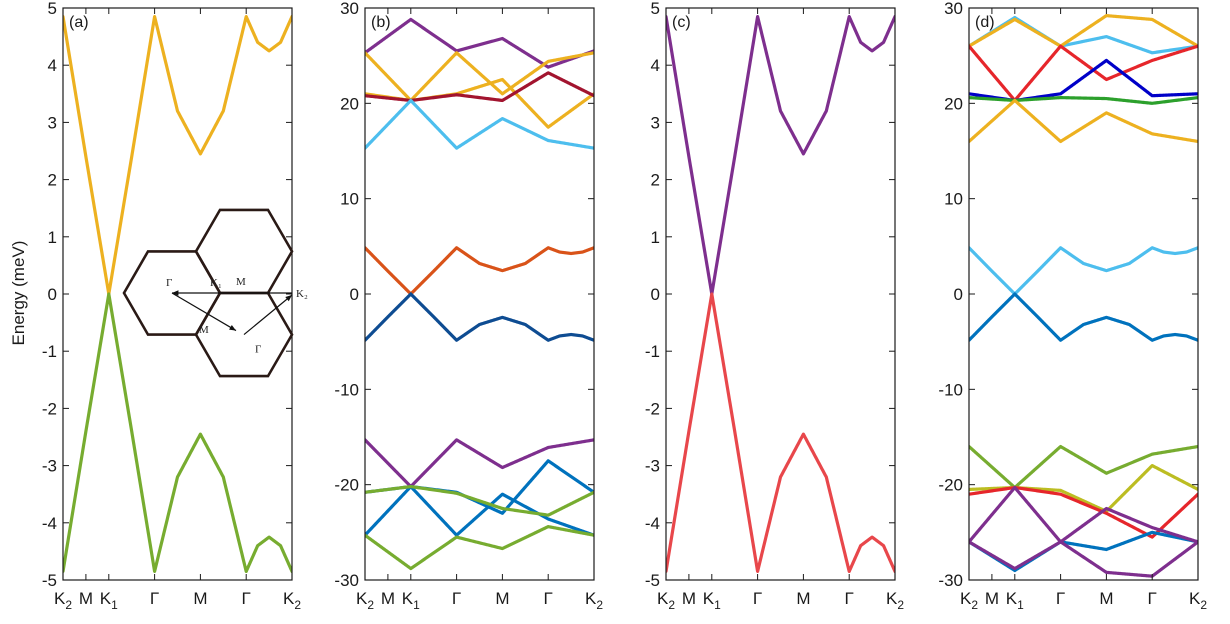  What do you see at coordinates (49, 523) in the screenshot?
I see `y-tick-label: -4` at bounding box center [49, 523].